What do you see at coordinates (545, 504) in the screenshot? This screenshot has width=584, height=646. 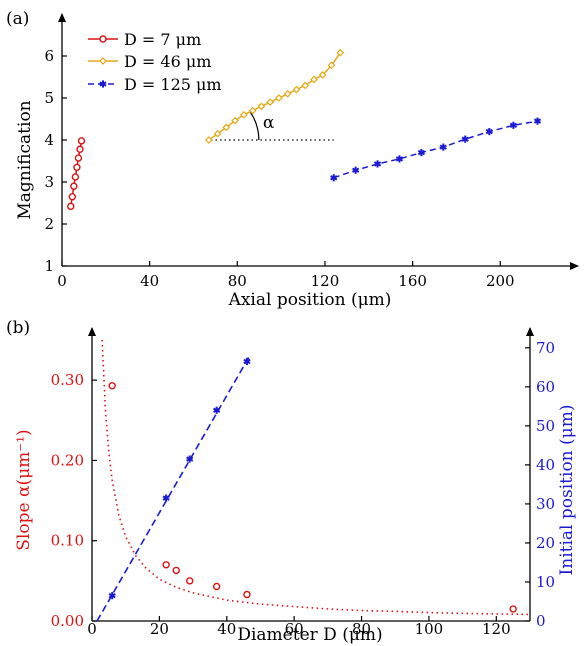 I see `right-tick-label: 30` at bounding box center [545, 504].